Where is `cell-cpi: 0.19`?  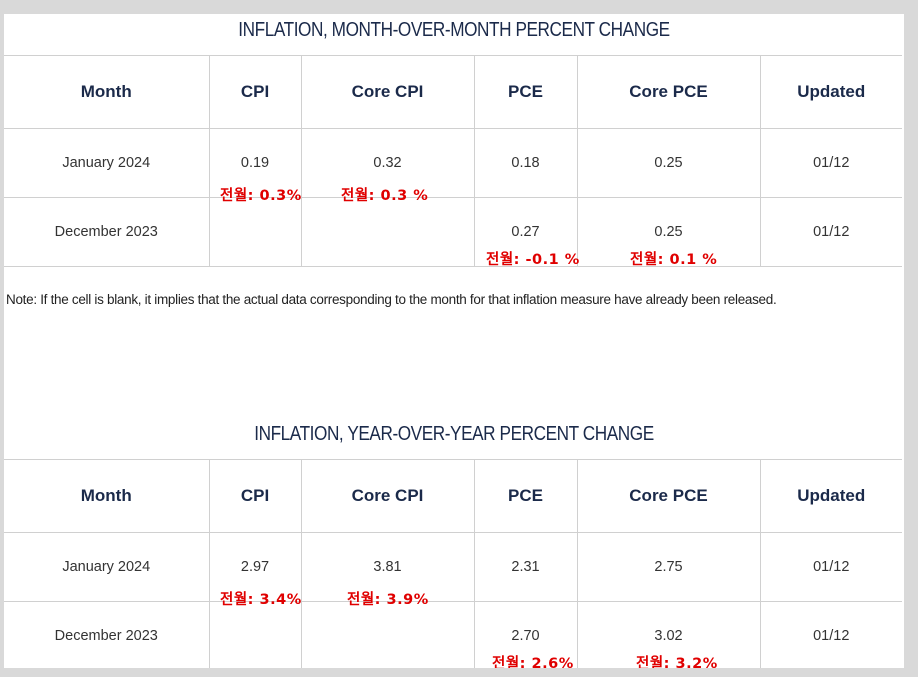 cell-cpi: 0.19 is located at coordinates (255, 163).